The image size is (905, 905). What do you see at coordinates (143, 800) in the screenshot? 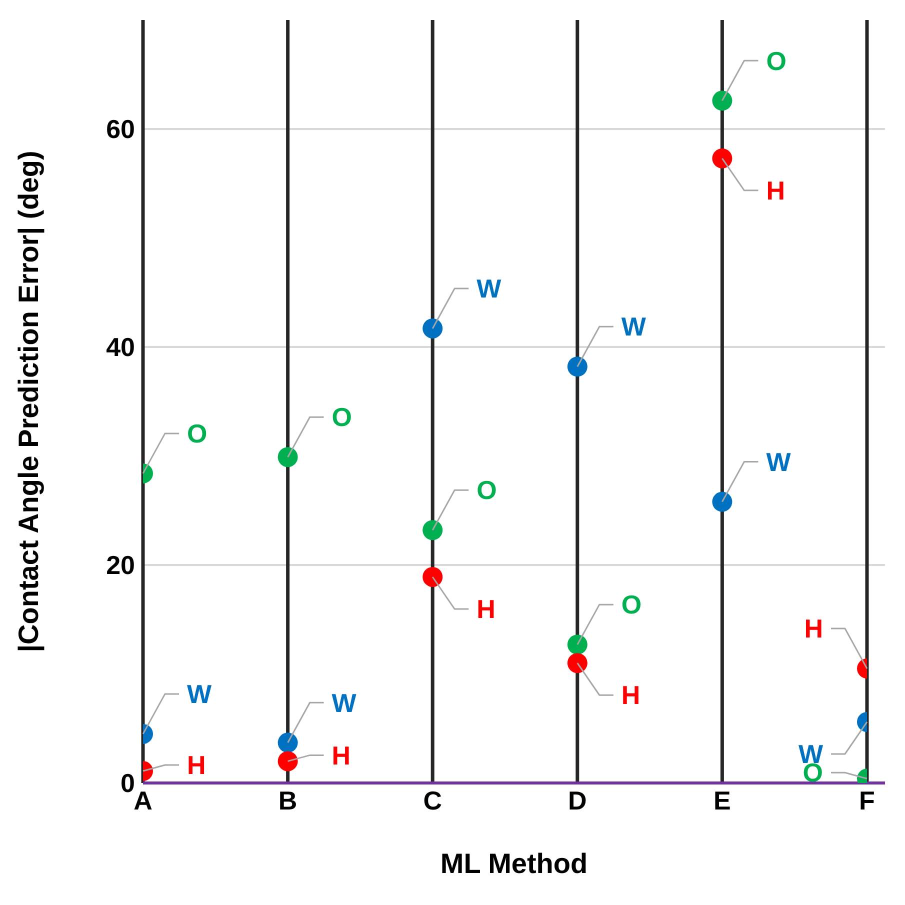
I see `x-tick-label: A` at bounding box center [143, 800].